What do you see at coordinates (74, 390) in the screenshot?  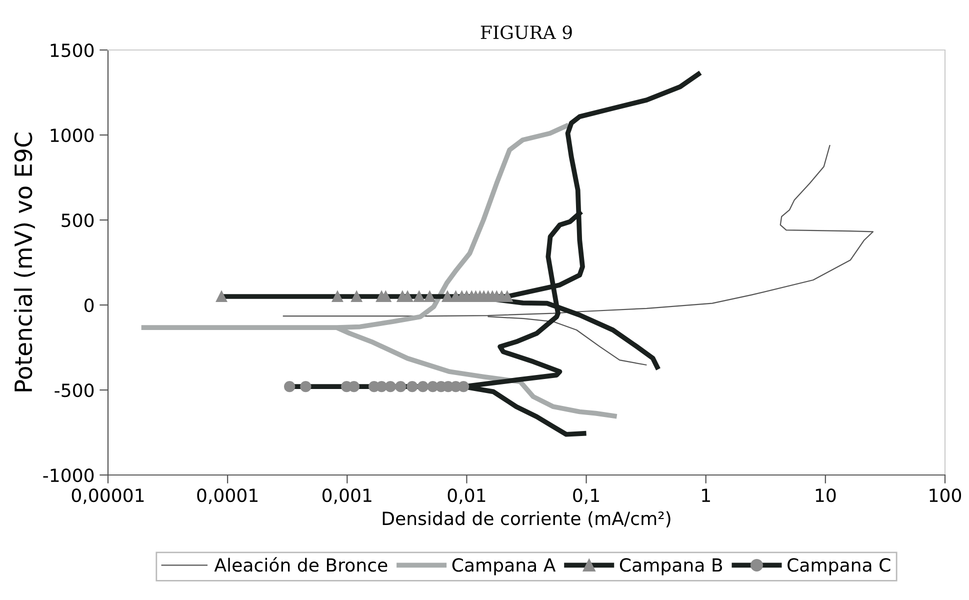 I see `y-tick-label: -500` at bounding box center [74, 390].